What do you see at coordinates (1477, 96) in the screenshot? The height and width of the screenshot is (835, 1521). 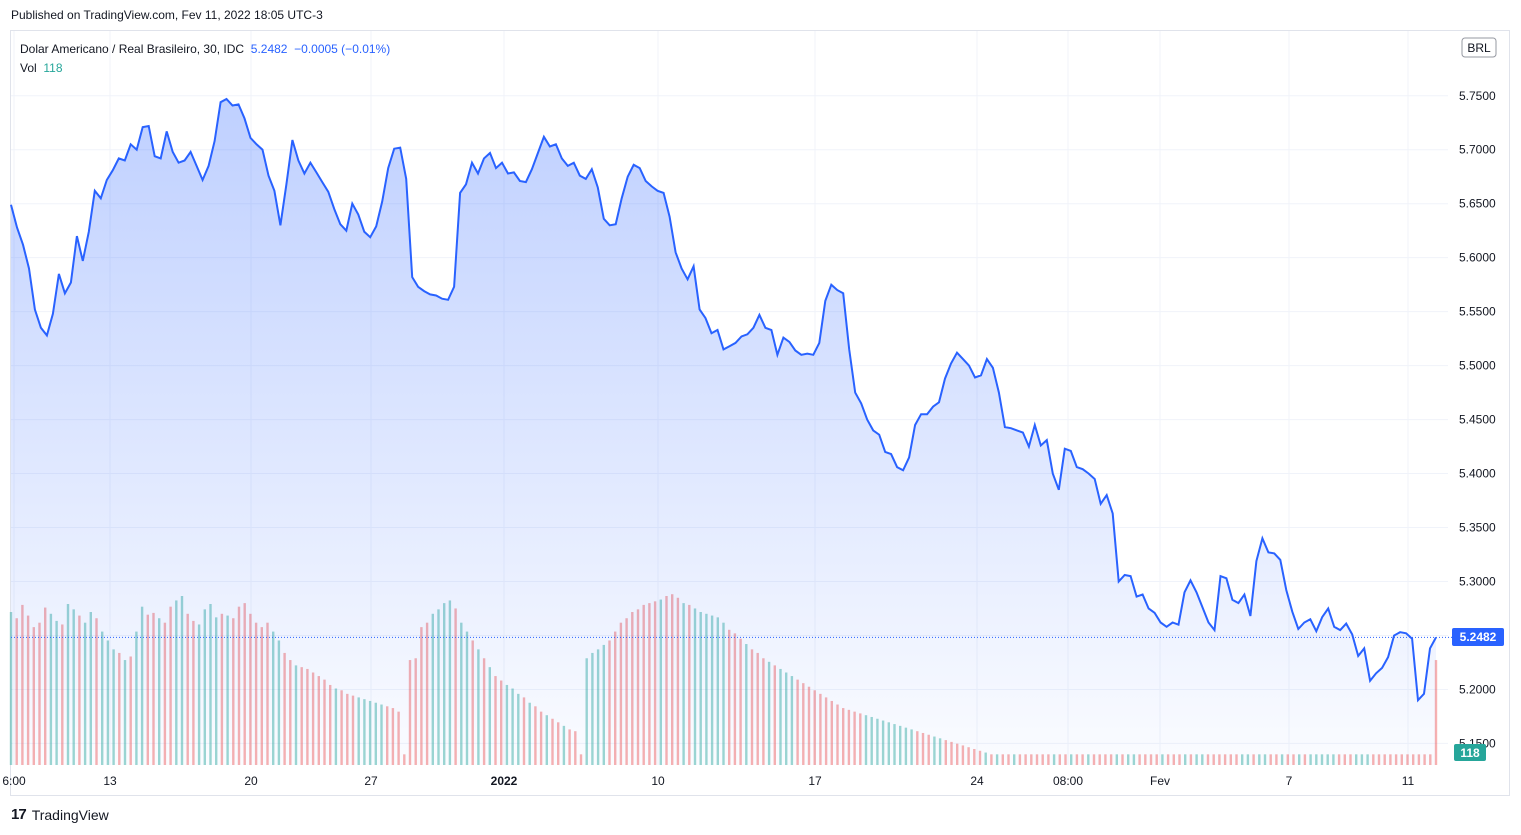 I see `y-tick-label: 5.7500` at bounding box center [1477, 96].